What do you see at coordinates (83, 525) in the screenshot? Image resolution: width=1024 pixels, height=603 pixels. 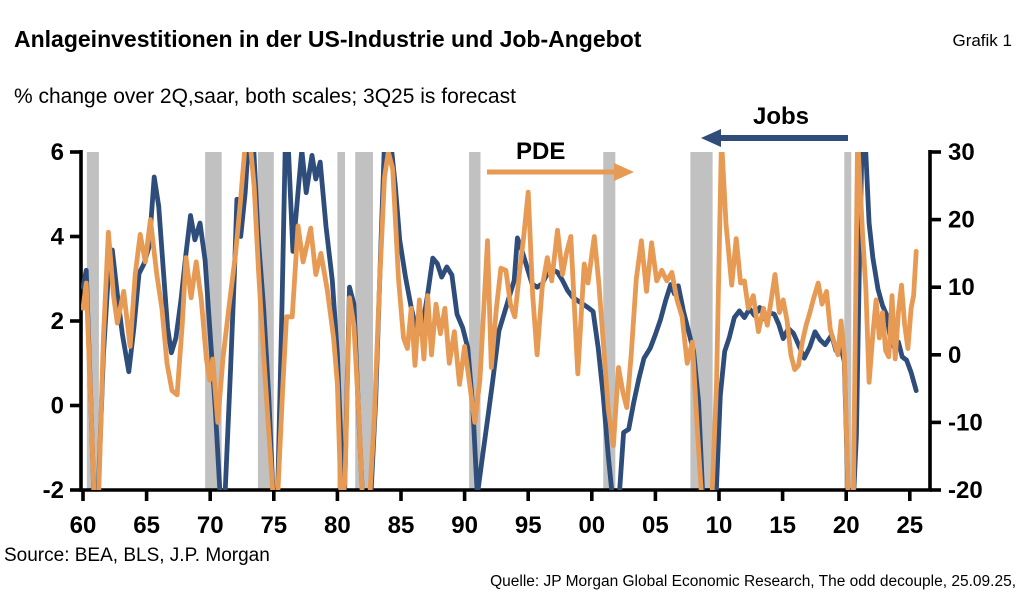 I see `x-axis-tick-label: 60` at bounding box center [83, 525].